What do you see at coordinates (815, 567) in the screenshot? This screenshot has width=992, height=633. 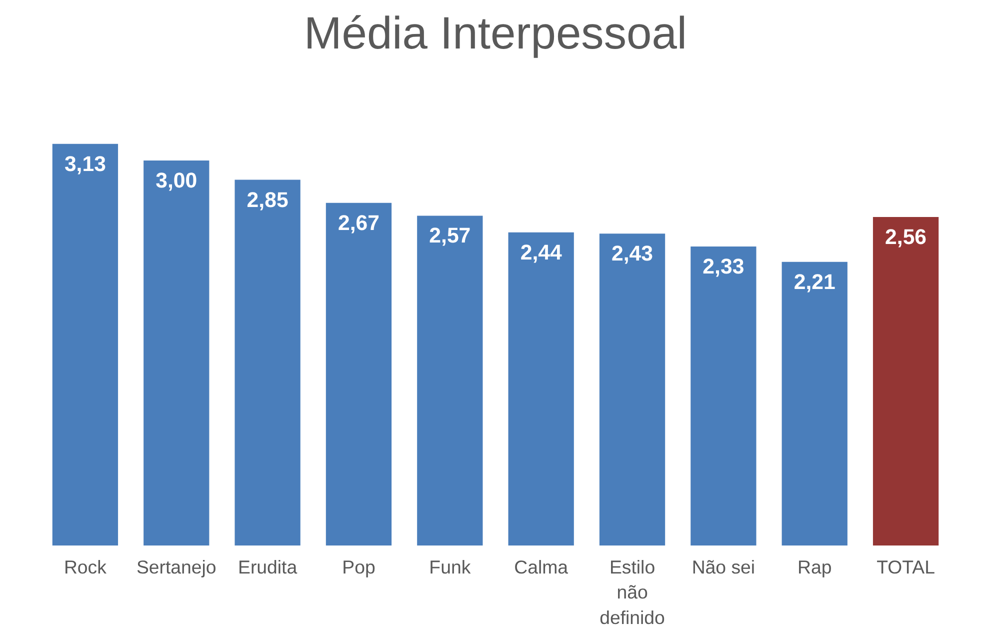 I see `x-tick-label: Rap` at bounding box center [815, 567].